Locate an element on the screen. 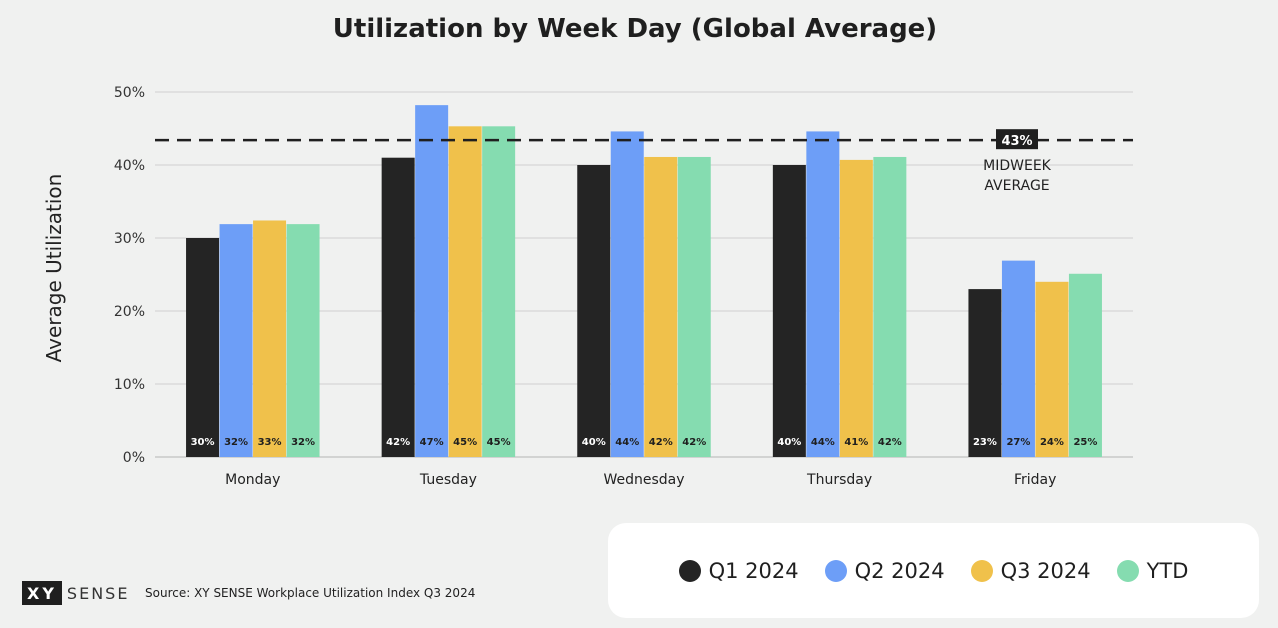 This screenshot has width=1278, height=628. logo-word: SENSE is located at coordinates (98, 593).